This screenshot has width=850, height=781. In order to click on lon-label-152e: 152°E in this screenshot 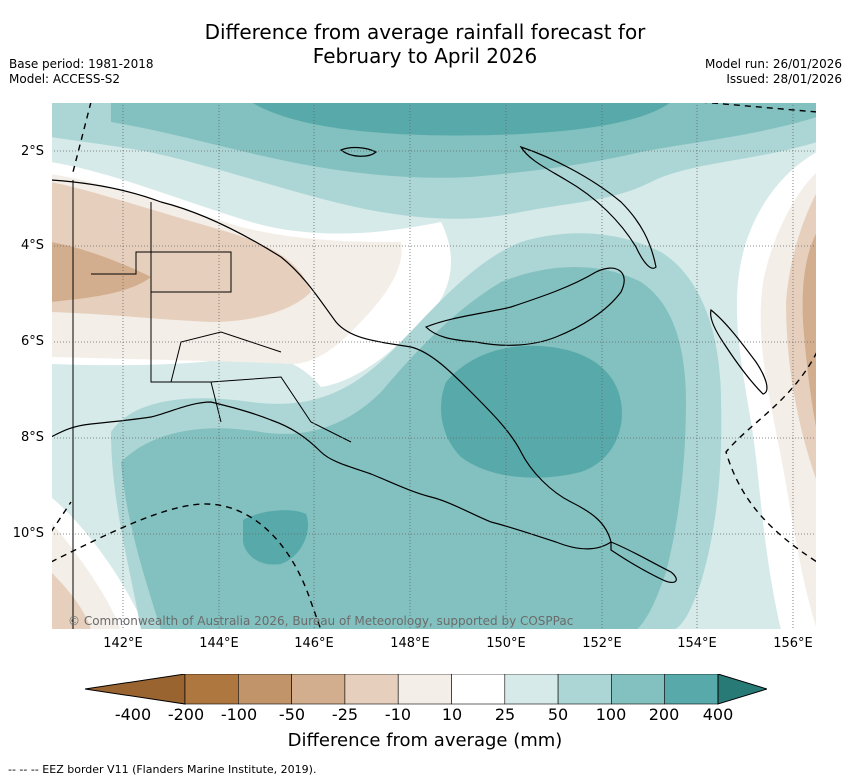, I will do `click(602, 643)`.